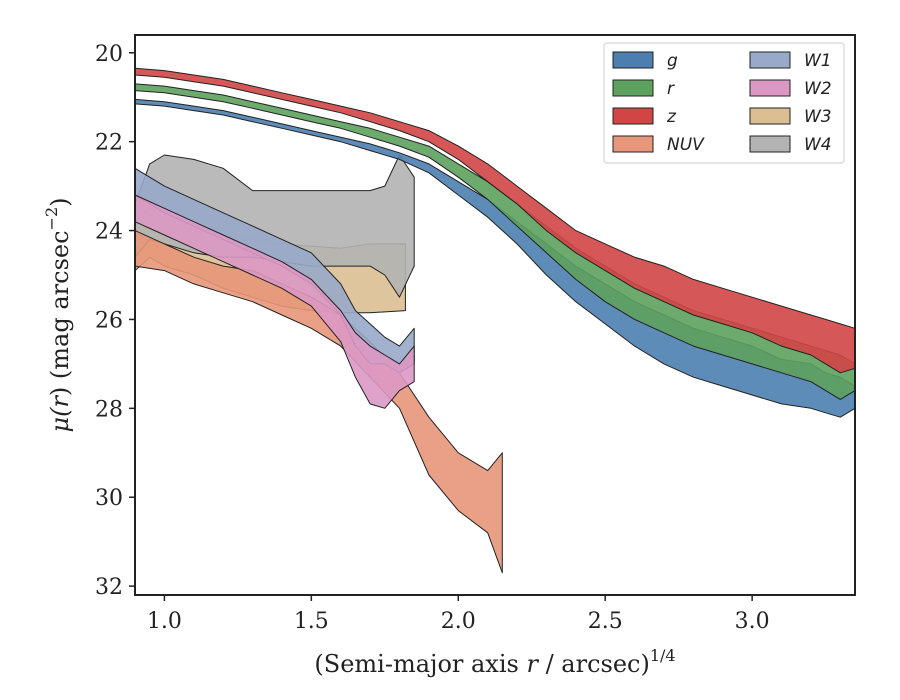 Image resolution: width=900 pixels, height=700 pixels. Describe the element at coordinates (58, 314) in the screenshot. I see `y-axis-label: μ(r) (mag arcsec−2)` at that location.